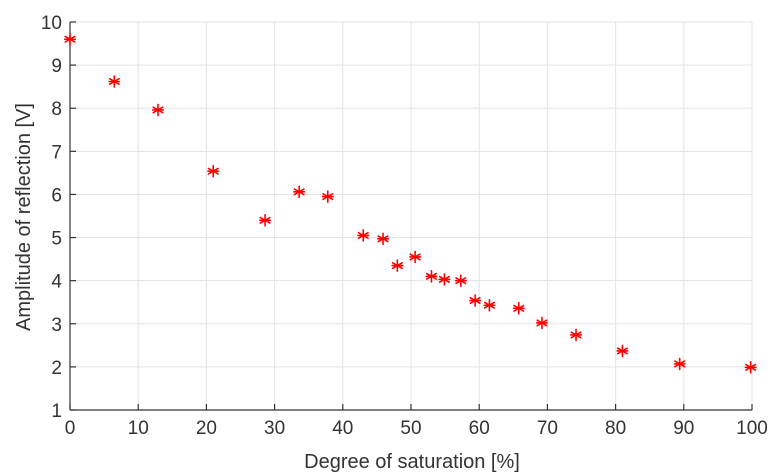  I want to click on x-tick-label: 60, so click(479, 428).